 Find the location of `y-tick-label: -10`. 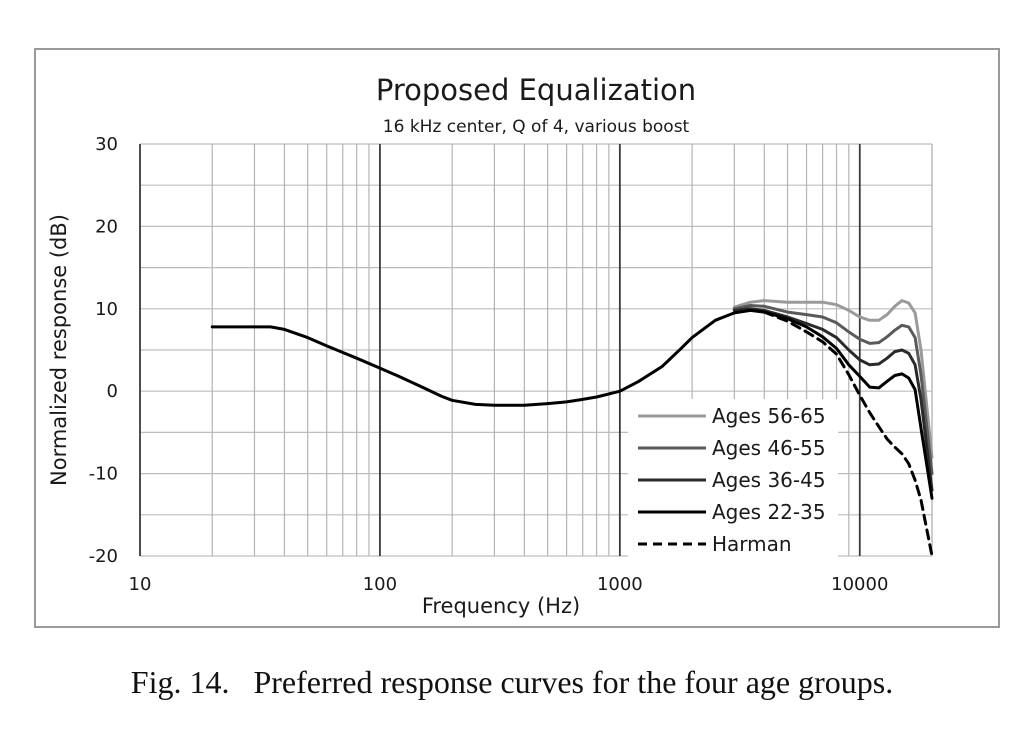

y-tick-label: -10 is located at coordinates (103, 474).